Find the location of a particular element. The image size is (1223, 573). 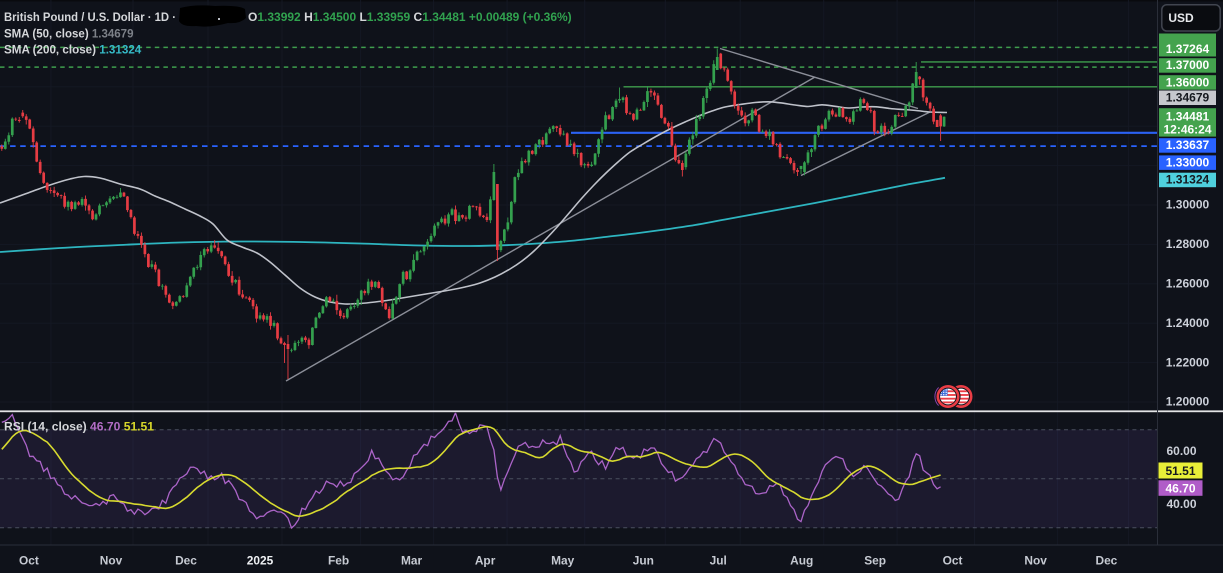

svg-text: 1.28000 is located at coordinates (1188, 244).